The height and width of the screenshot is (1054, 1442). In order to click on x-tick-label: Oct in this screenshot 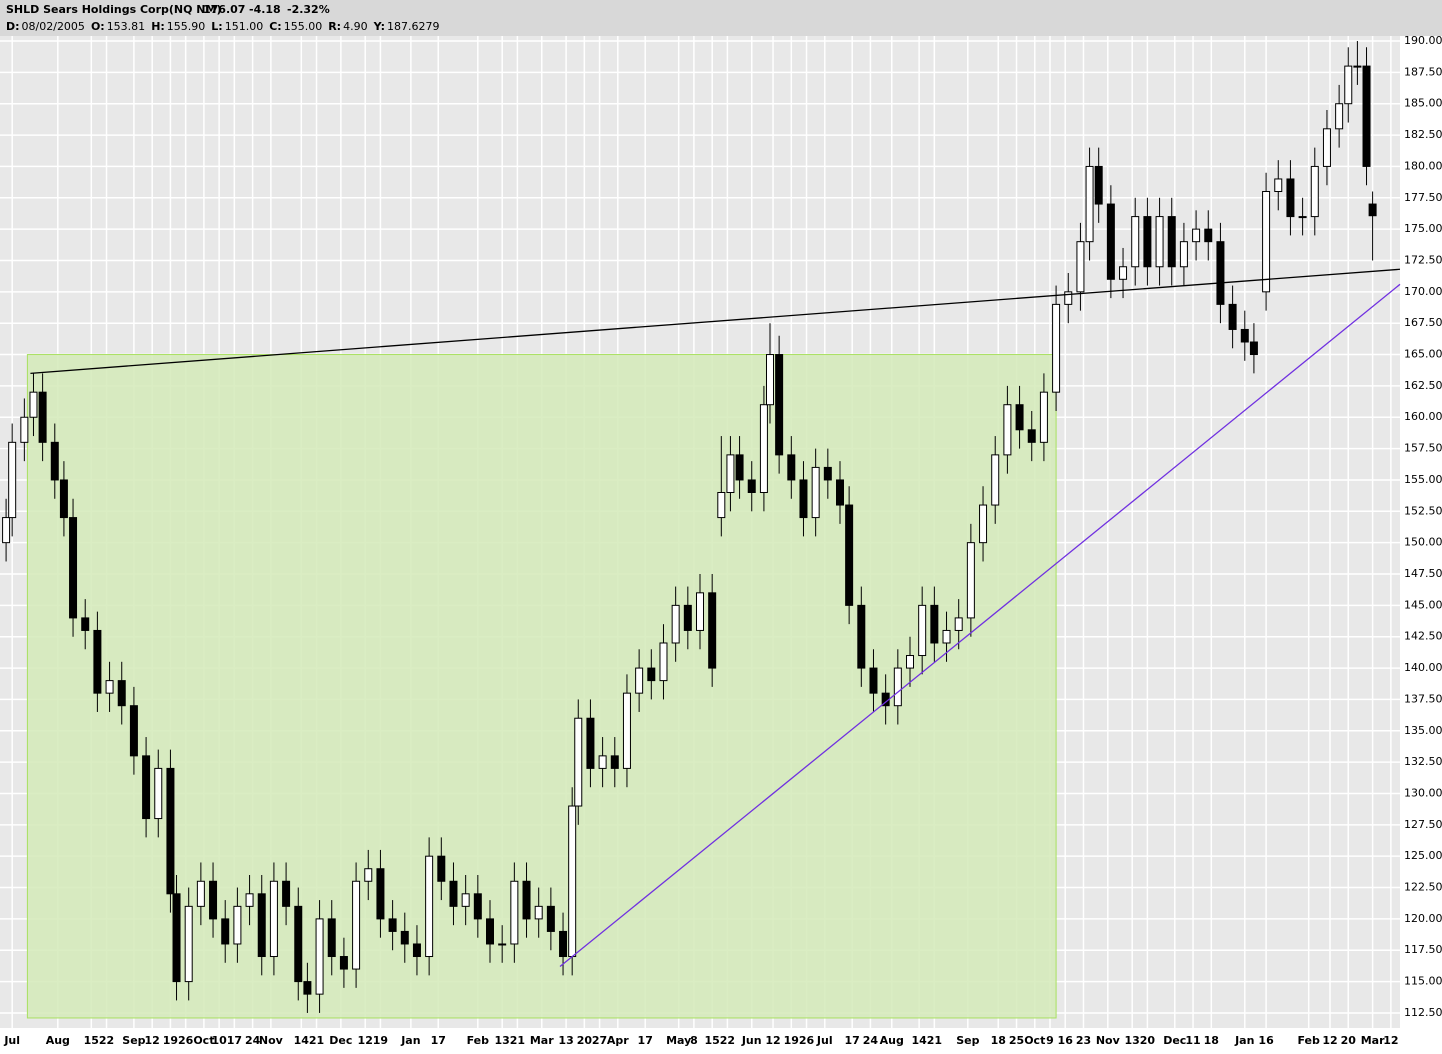, I will do `click(1034, 1040)`.